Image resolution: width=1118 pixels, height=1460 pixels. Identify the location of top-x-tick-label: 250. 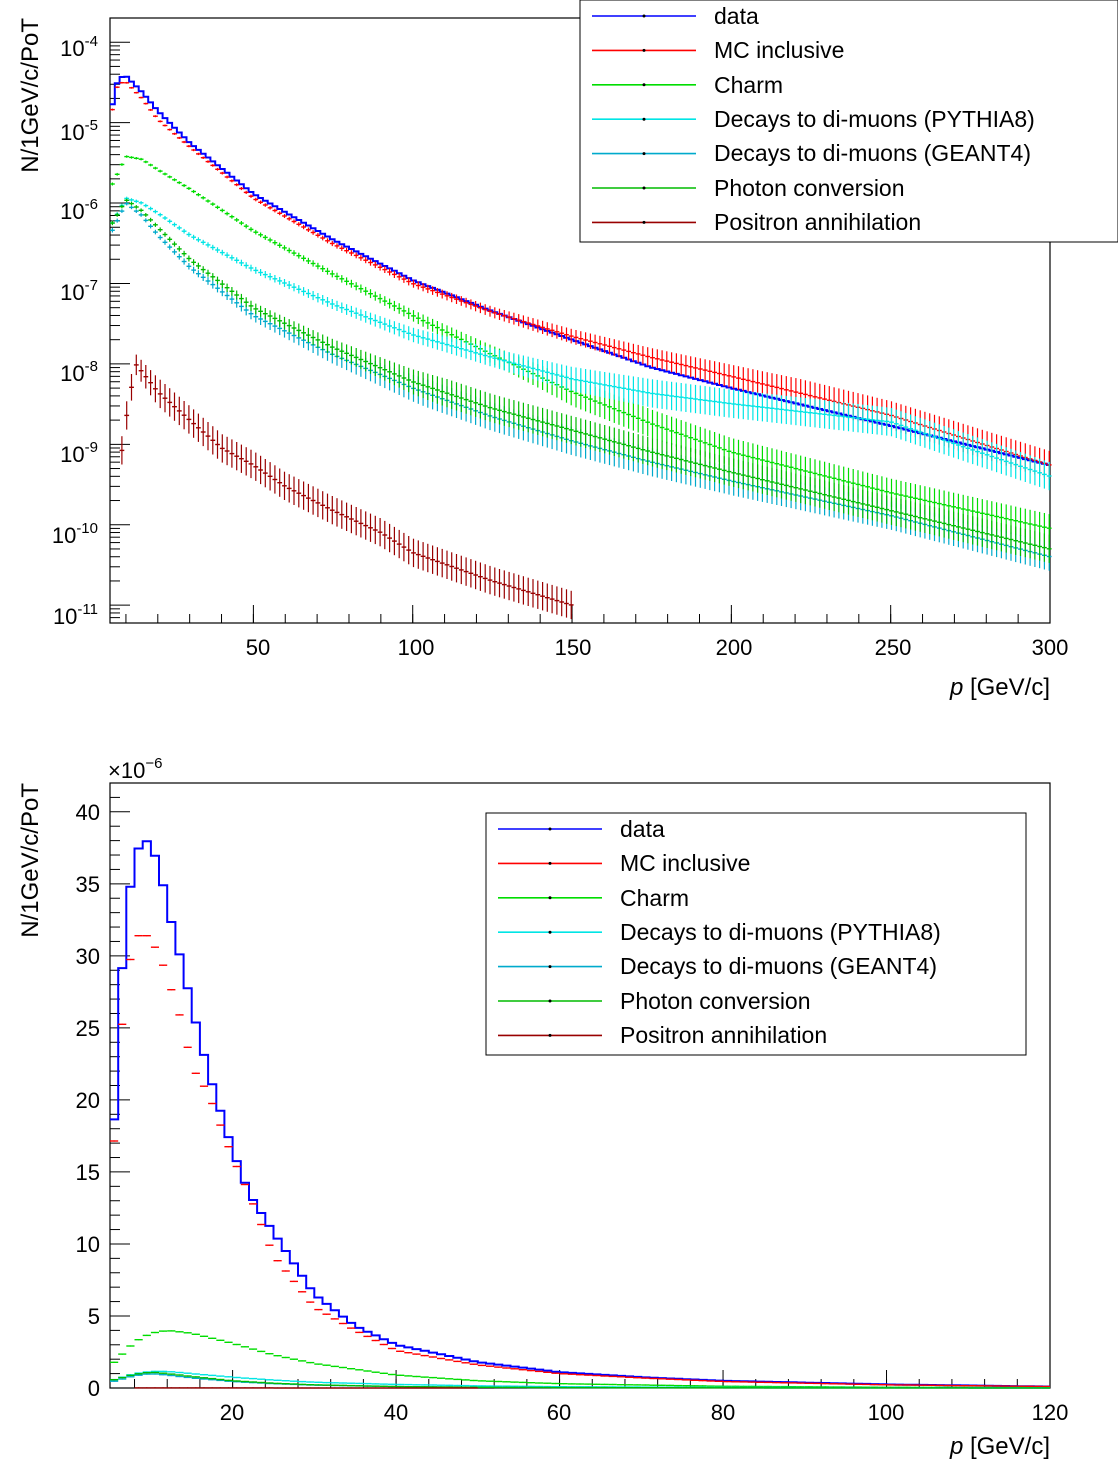
(893, 647).